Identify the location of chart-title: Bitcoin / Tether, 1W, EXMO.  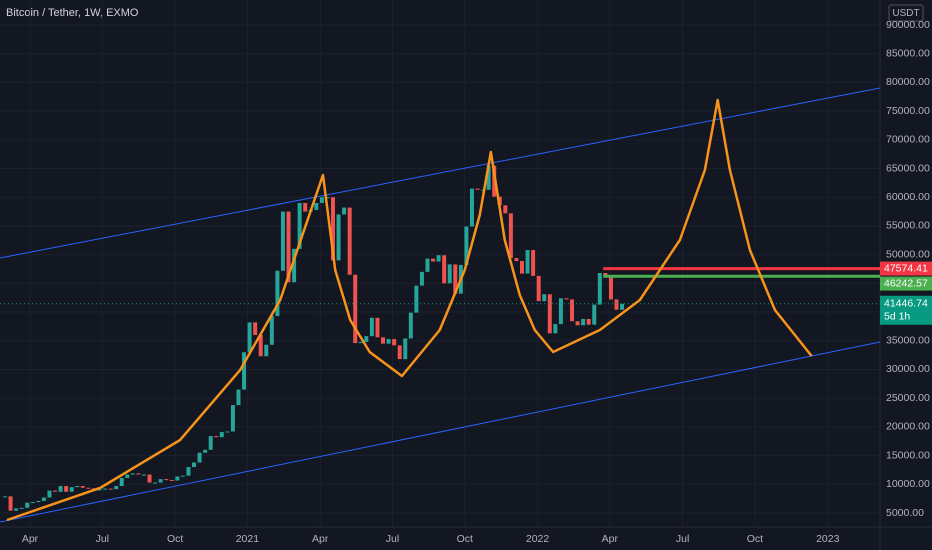
(72, 13).